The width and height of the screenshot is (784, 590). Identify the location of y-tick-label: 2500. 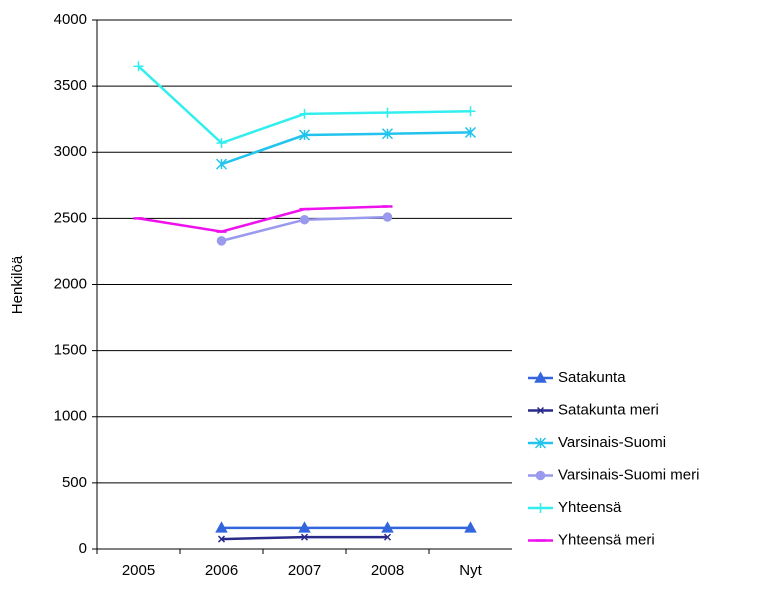
(70, 217).